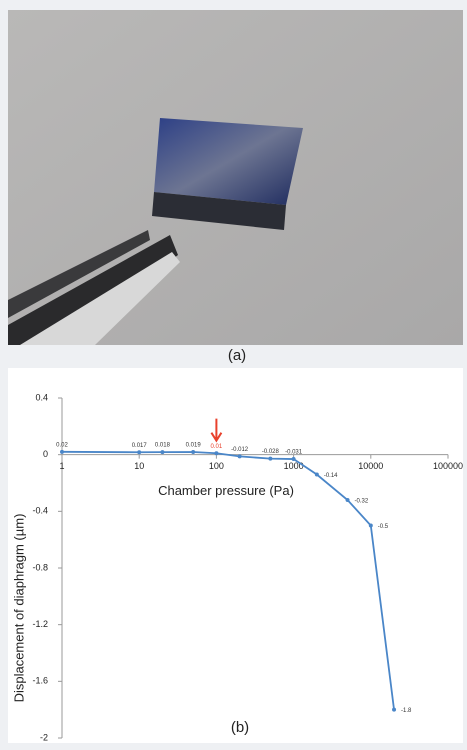  I want to click on data-label: 0.018, so click(163, 446).